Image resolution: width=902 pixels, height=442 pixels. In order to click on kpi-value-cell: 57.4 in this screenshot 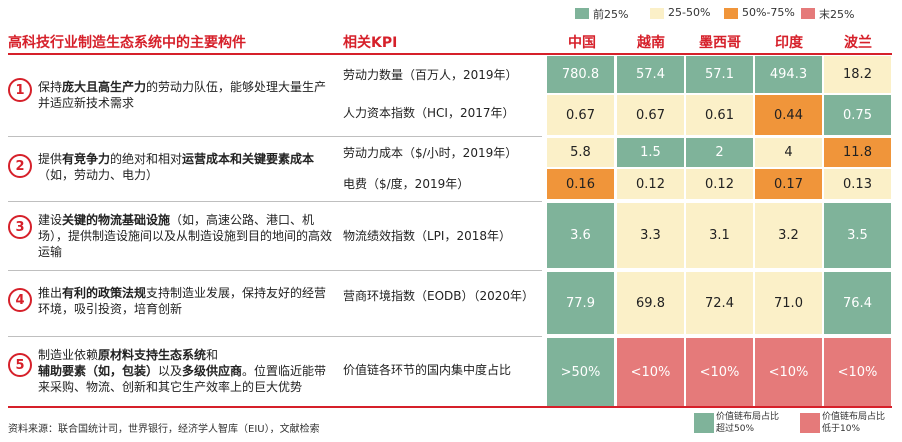, I will do `click(650, 74)`.